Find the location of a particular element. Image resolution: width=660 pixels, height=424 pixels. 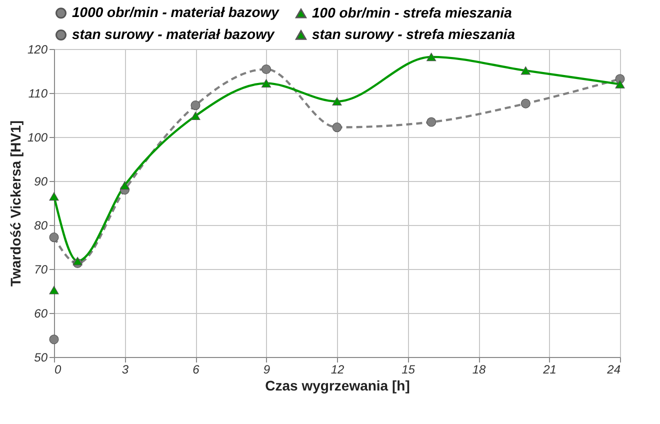

x-tick-label: 24 is located at coordinates (613, 369).